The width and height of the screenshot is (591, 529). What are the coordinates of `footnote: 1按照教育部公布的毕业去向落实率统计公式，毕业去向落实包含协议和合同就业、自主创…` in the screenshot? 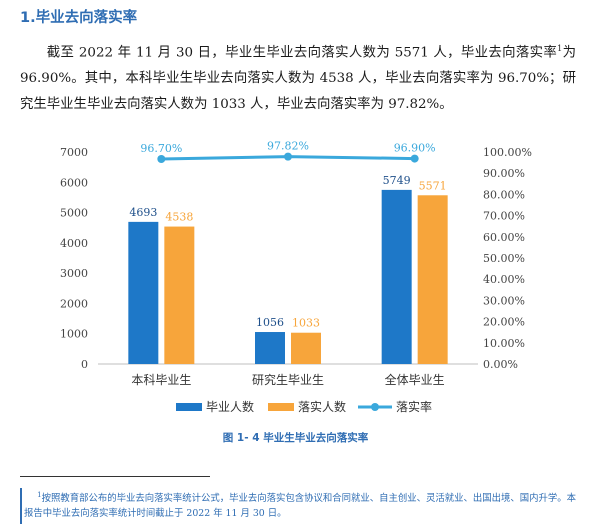 It's located at (300, 506).